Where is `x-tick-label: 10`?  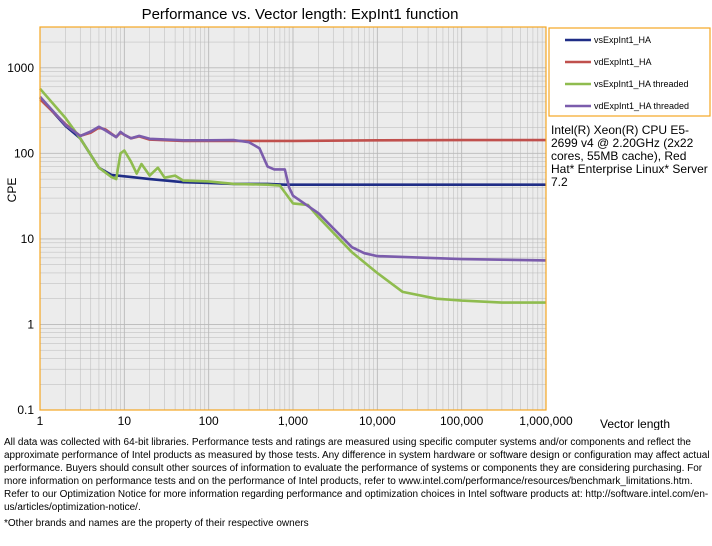 x-tick-label: 10 is located at coordinates (125, 421).